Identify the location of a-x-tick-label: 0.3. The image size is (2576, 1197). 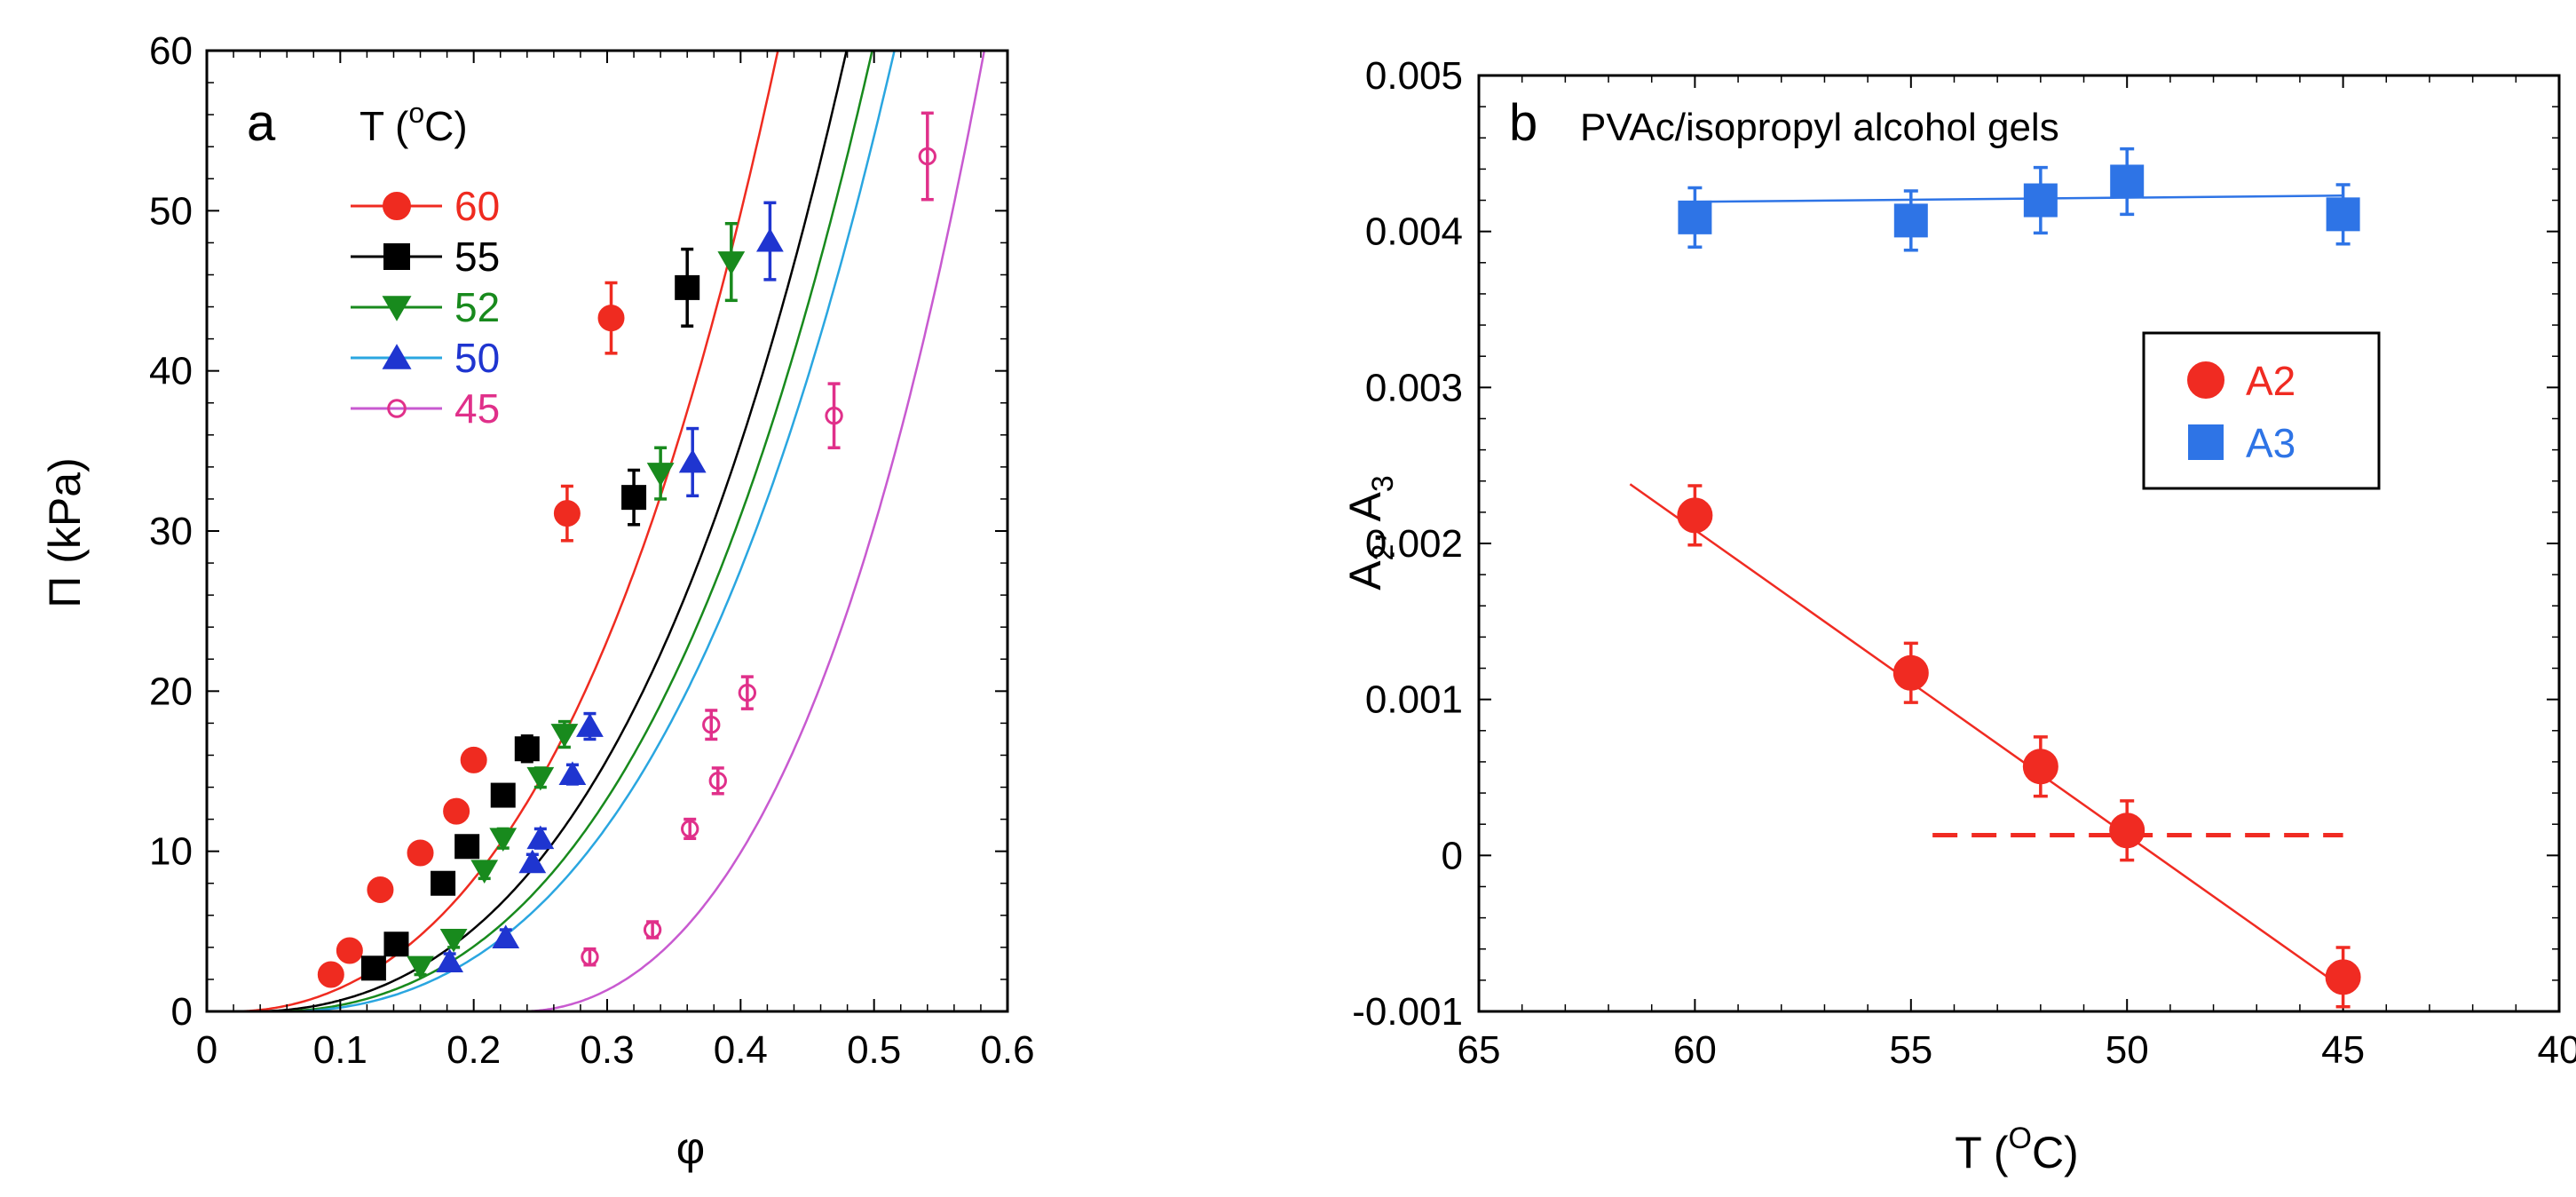
(607, 1050).